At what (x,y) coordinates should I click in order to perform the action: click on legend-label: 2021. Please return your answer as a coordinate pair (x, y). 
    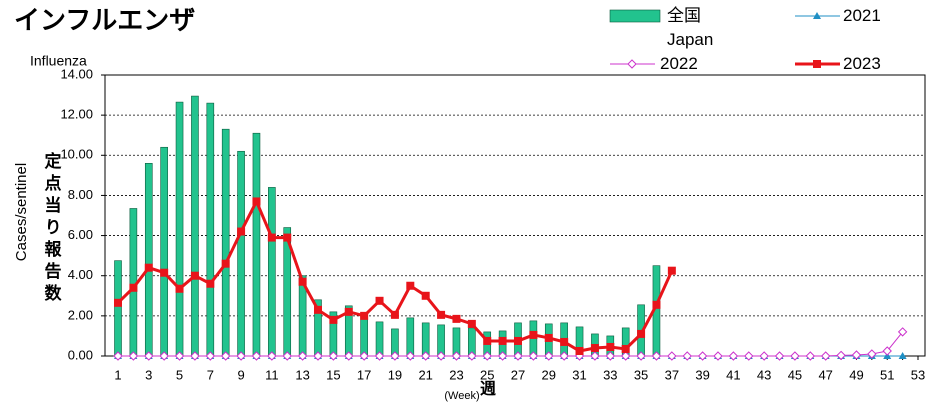
    Looking at the image, I should click on (862, 15).